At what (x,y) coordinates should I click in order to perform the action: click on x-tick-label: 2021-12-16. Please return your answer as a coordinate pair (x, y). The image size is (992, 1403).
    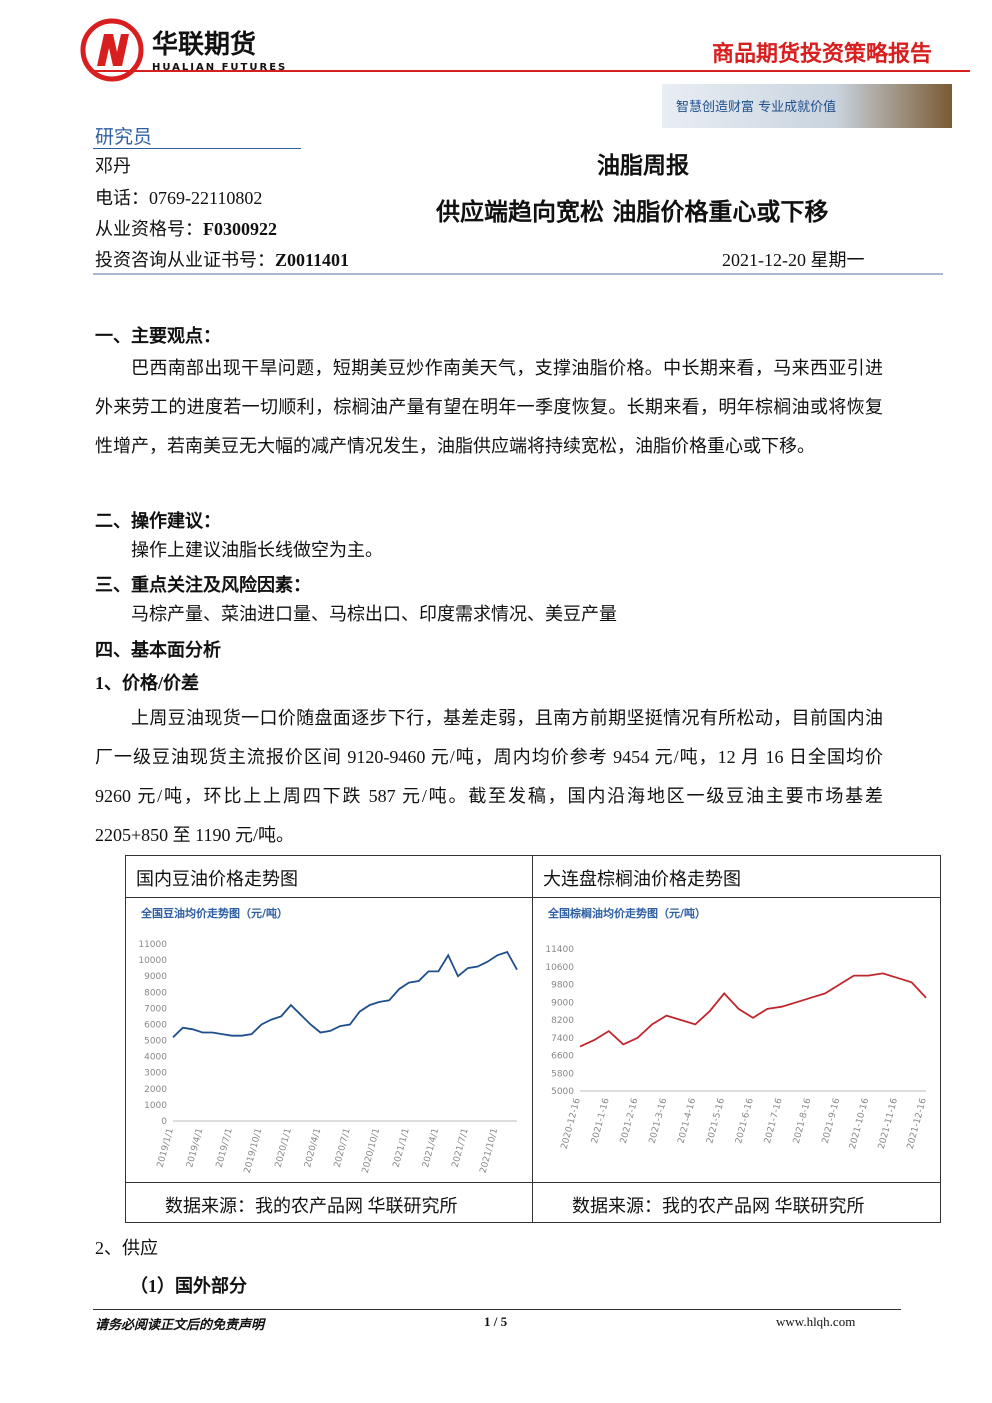
    Looking at the image, I should click on (917, 1123).